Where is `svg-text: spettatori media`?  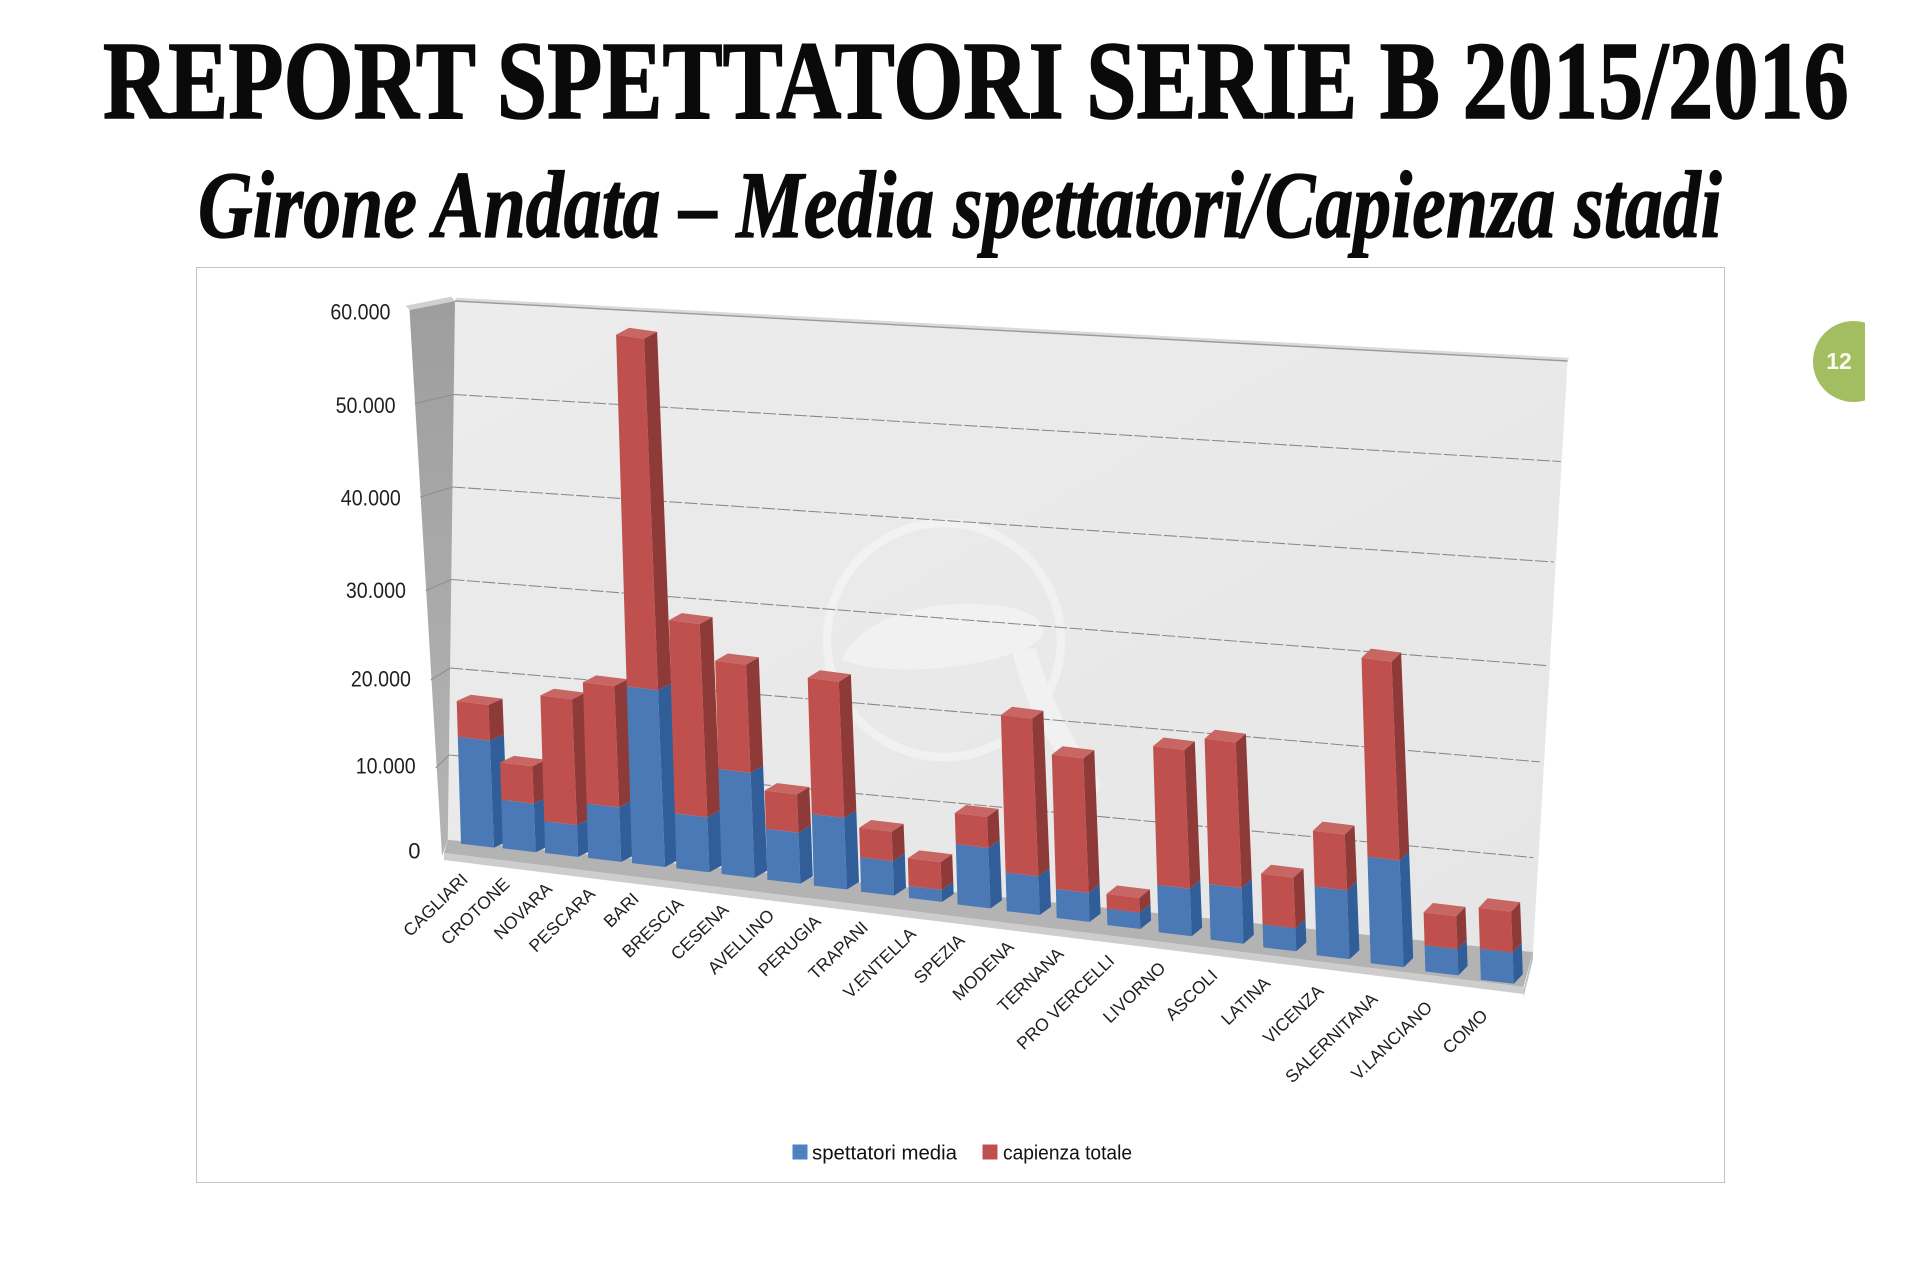
svg-text: spettatori media is located at coordinates (885, 1154).